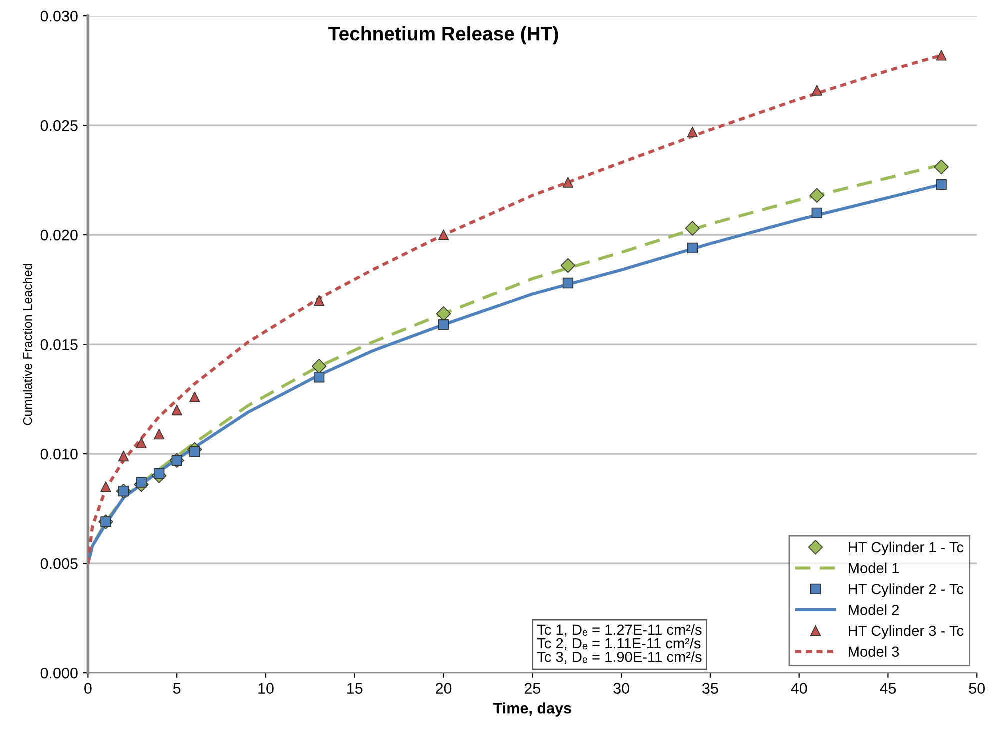 The height and width of the screenshot is (730, 991). What do you see at coordinates (59, 673) in the screenshot?
I see `y-tick-label: 0.000` at bounding box center [59, 673].